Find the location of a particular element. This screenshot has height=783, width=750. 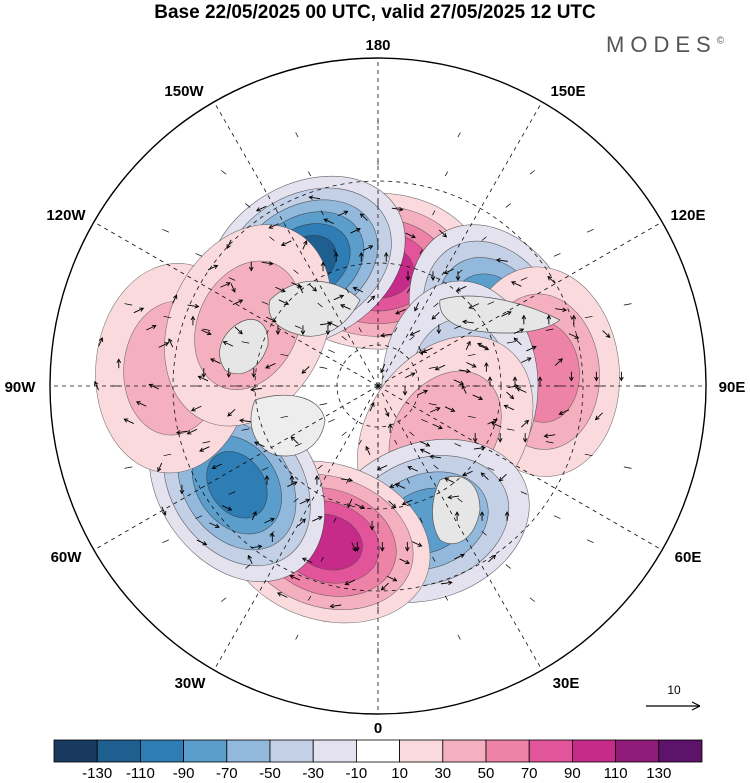

lon-label-180: 180 is located at coordinates (377, 45).